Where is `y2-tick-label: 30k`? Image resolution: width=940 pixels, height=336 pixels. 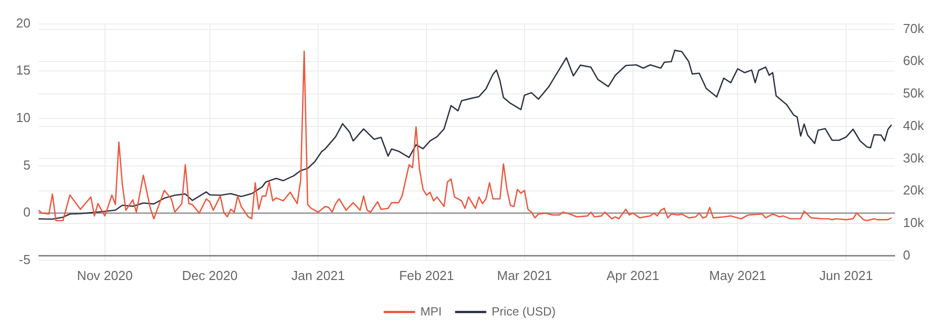 y2-tick-label: 30k is located at coordinates (913, 158).